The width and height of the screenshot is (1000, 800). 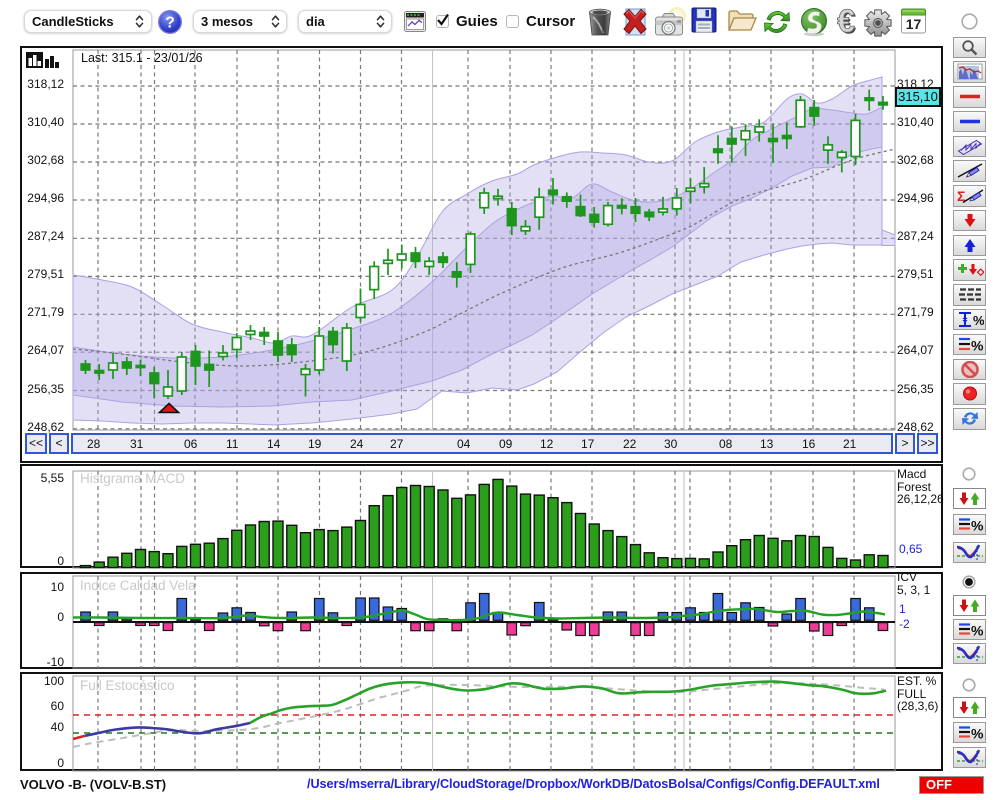 I want to click on svg-text: Σ, so click(x=961, y=196).